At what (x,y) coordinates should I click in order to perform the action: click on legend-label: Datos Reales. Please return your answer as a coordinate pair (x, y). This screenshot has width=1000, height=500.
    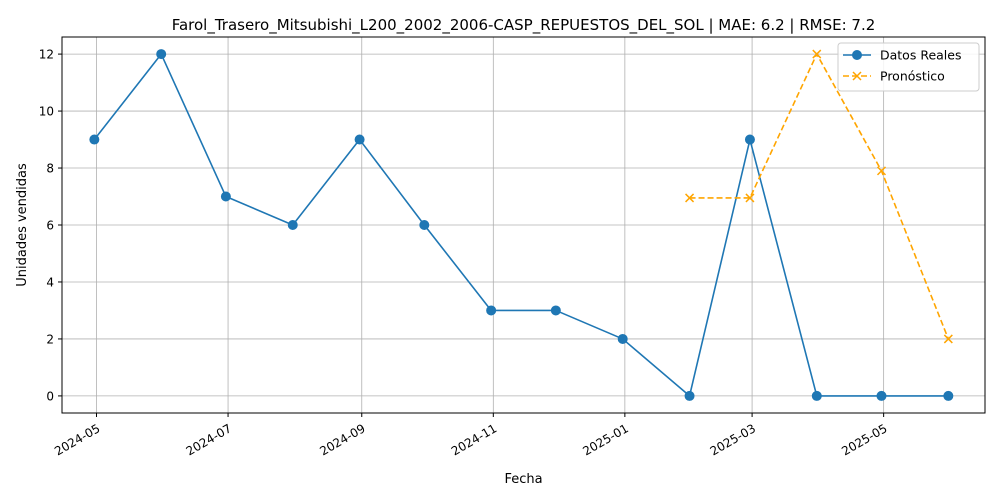
    Looking at the image, I should click on (920, 55).